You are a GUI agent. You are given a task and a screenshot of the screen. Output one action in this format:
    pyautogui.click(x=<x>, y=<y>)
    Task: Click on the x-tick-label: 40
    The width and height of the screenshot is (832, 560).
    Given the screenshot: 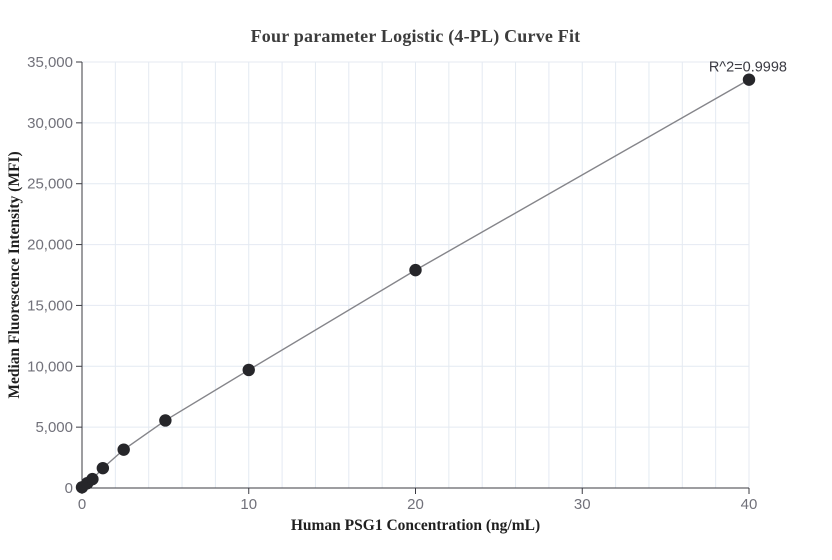 What is the action you would take?
    pyautogui.click(x=749, y=504)
    